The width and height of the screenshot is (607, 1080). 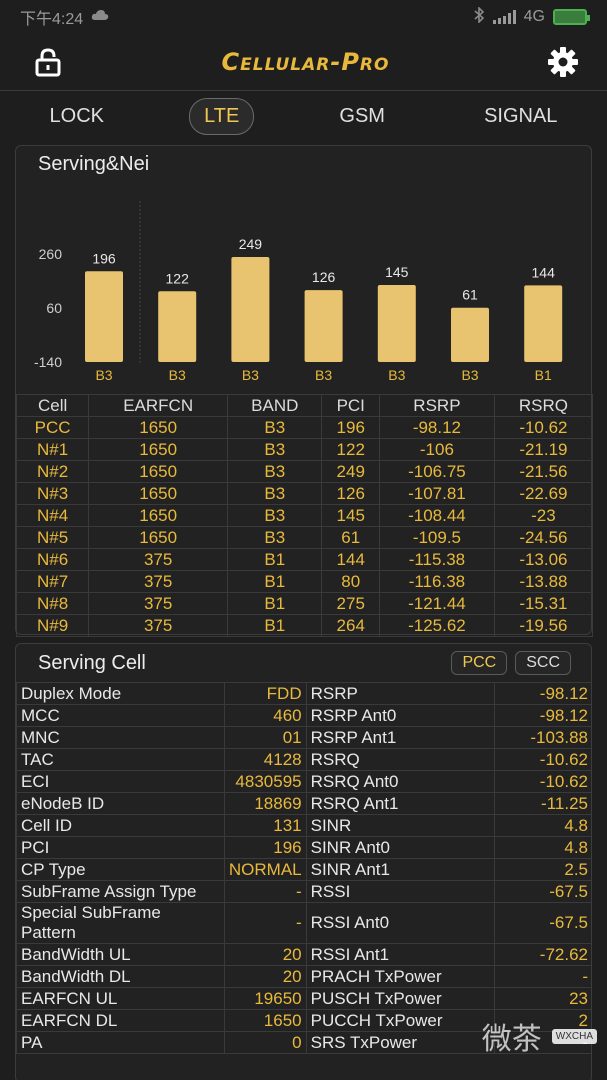 I want to click on table-cell: N#1, so click(x=52, y=449).